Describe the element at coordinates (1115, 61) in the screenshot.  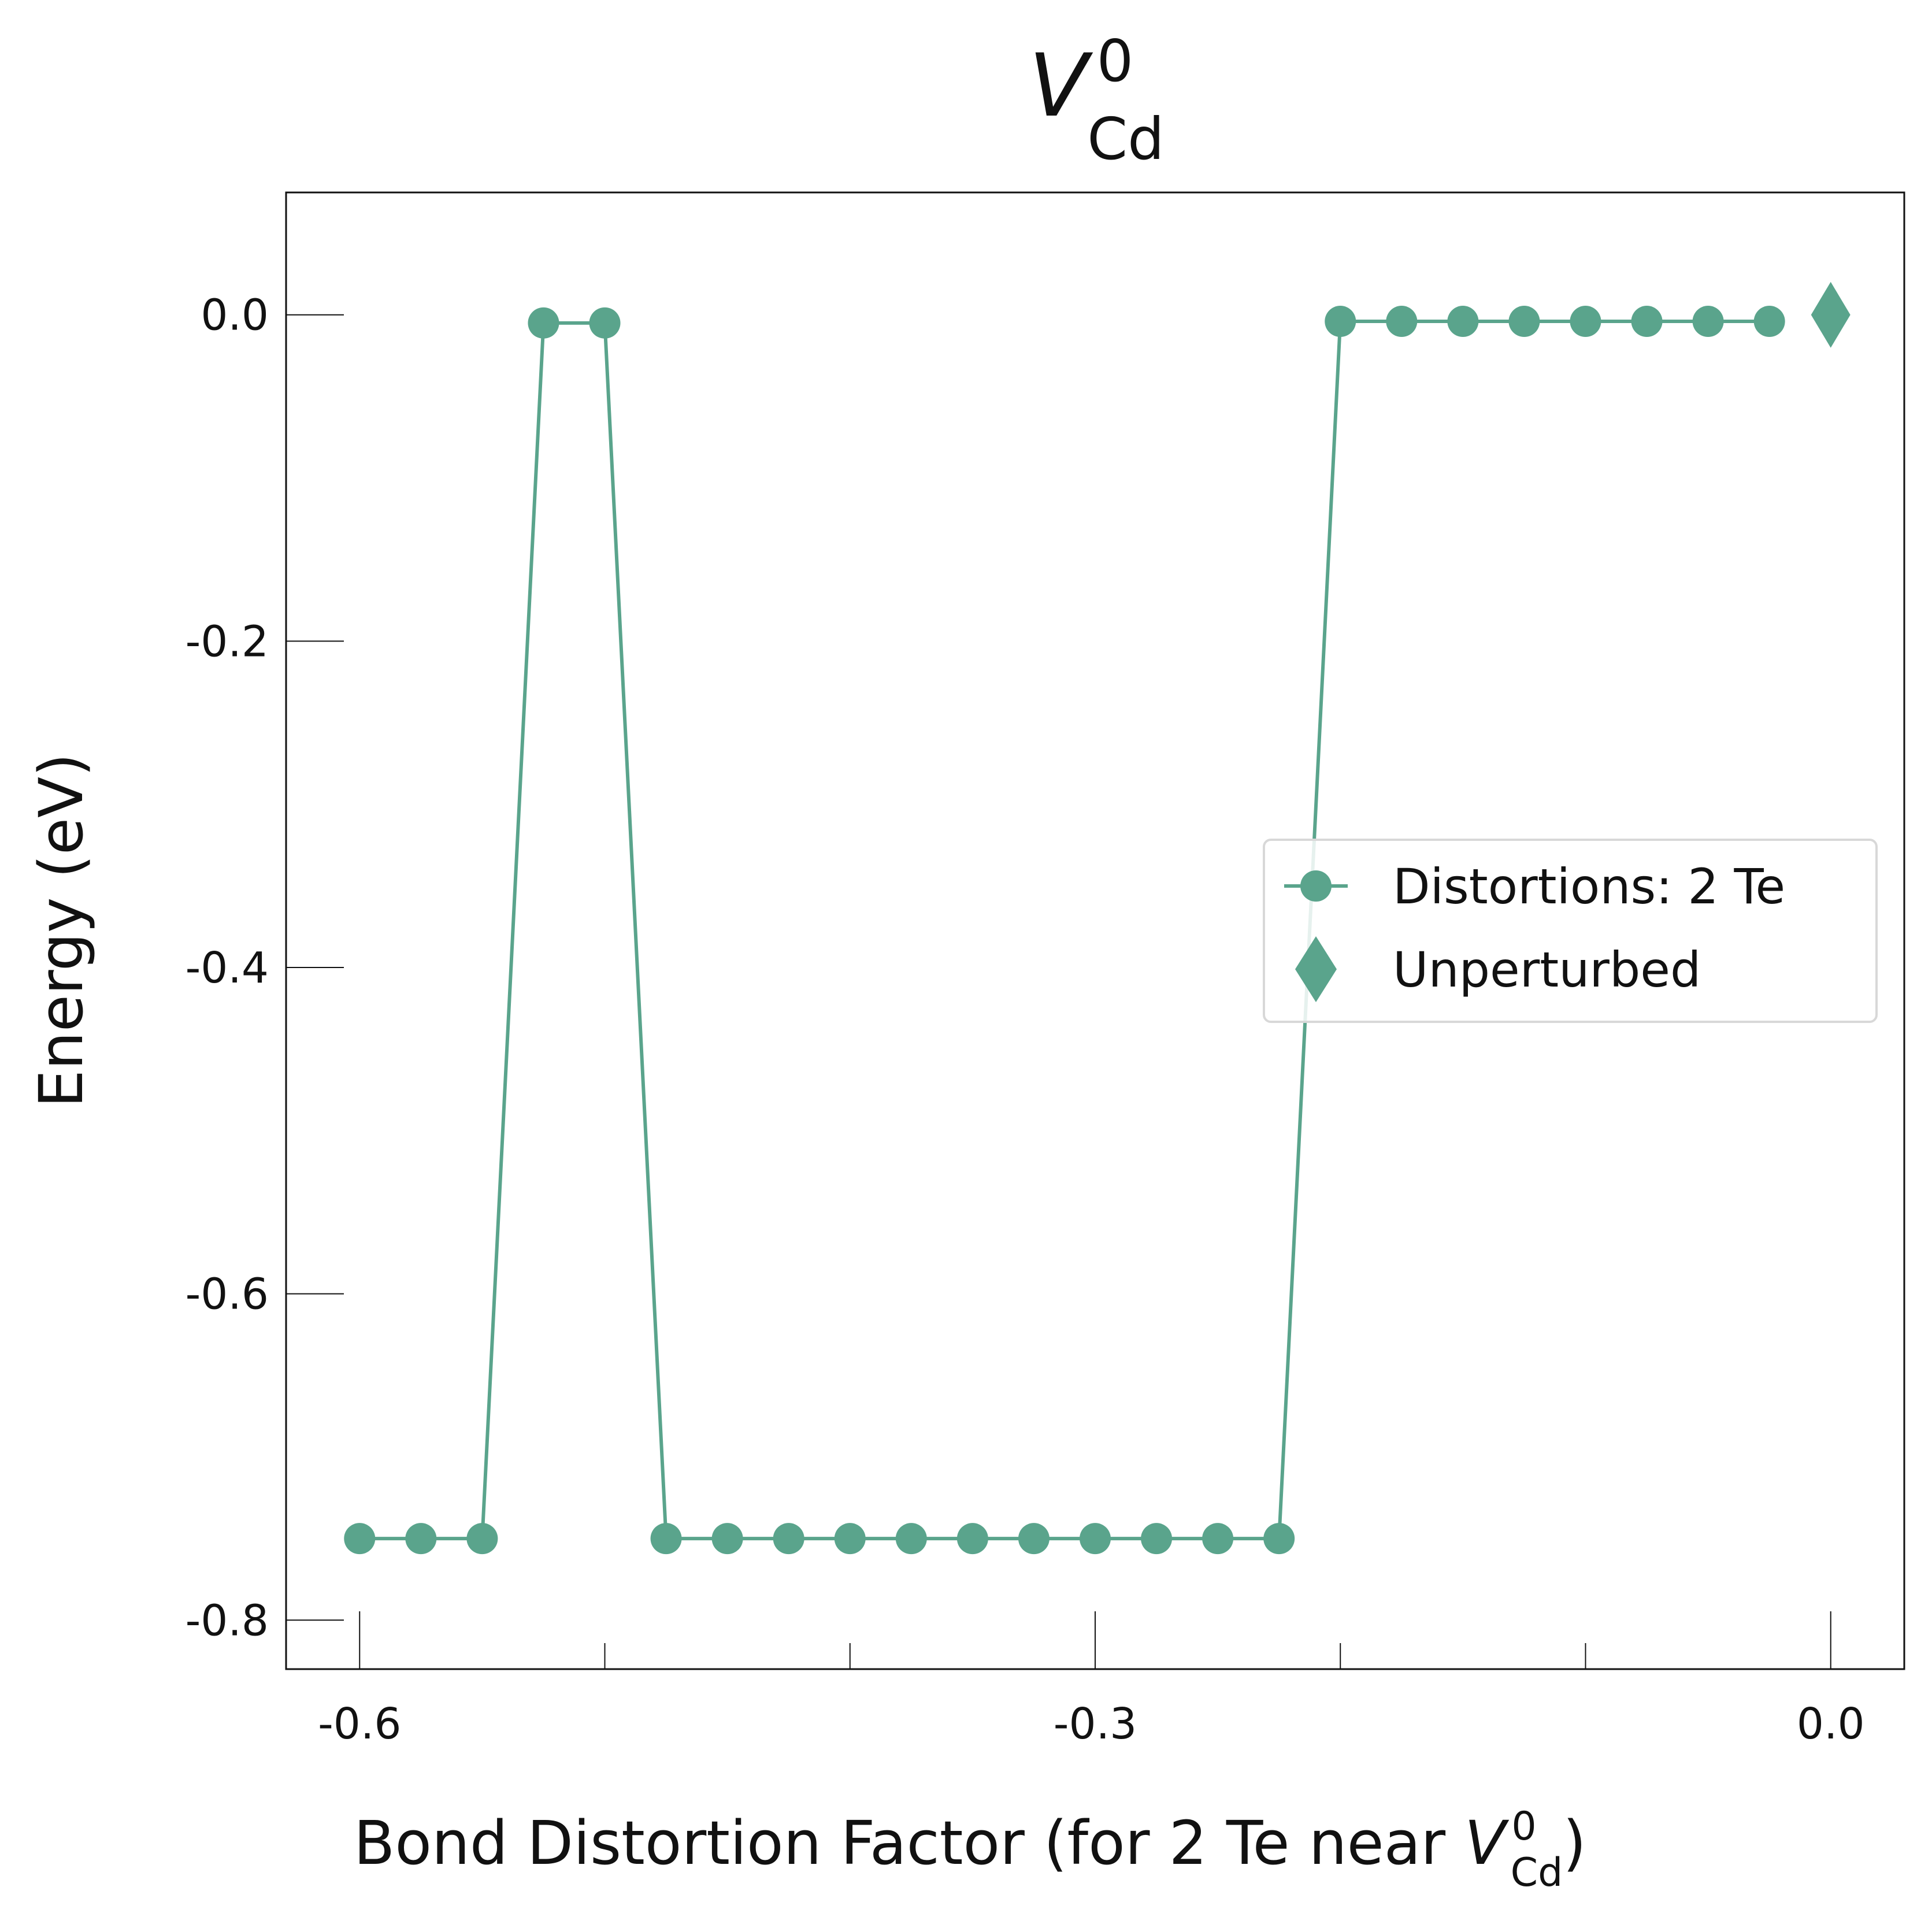
I see `chart-title-superscript: 0` at that location.